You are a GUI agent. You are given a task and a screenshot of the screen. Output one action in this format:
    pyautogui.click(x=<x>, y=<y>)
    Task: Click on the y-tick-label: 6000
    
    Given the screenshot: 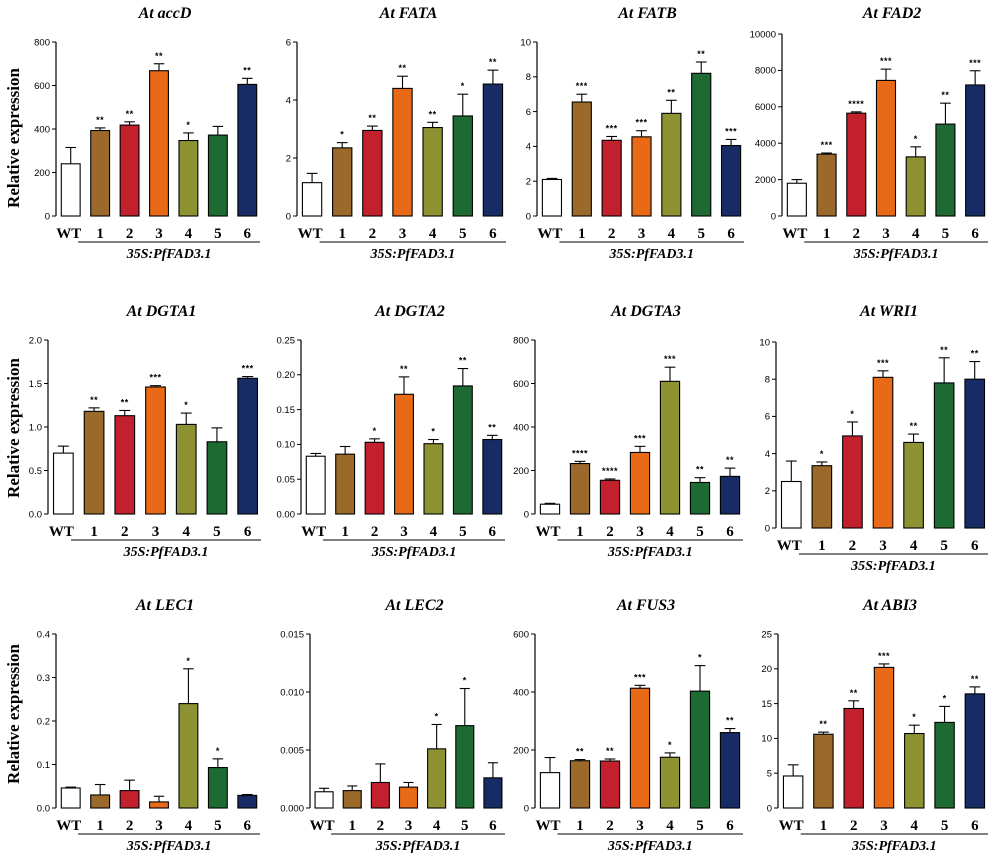 What is the action you would take?
    pyautogui.click(x=765, y=107)
    